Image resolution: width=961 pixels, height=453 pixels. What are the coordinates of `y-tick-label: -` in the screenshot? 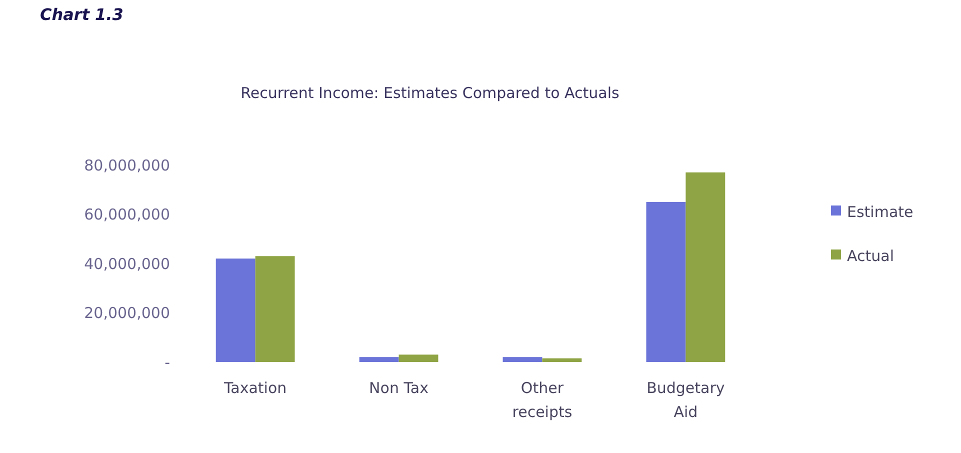 It's located at (167, 362).